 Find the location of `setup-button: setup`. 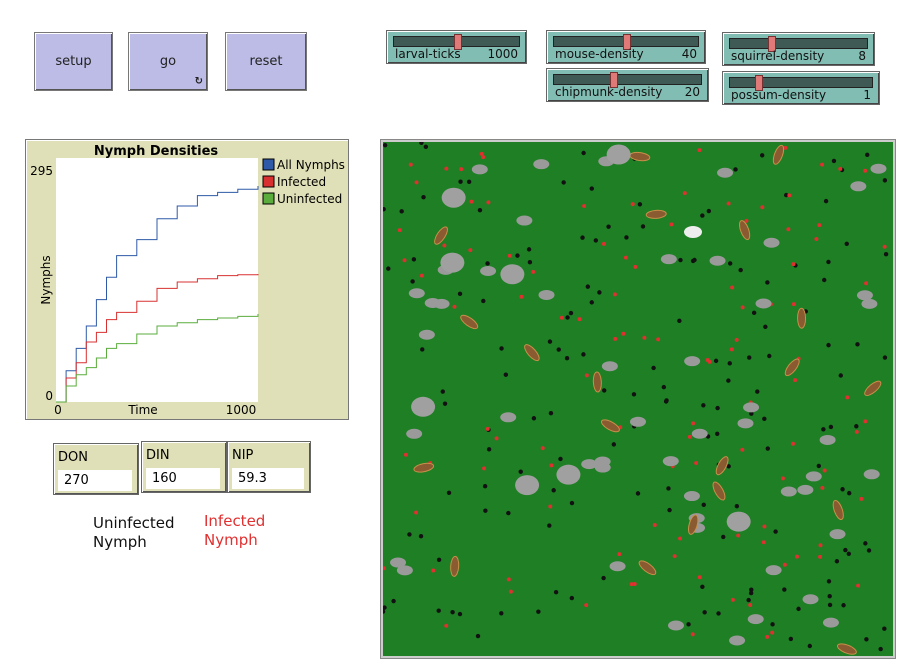

setup-button: setup is located at coordinates (73, 61).